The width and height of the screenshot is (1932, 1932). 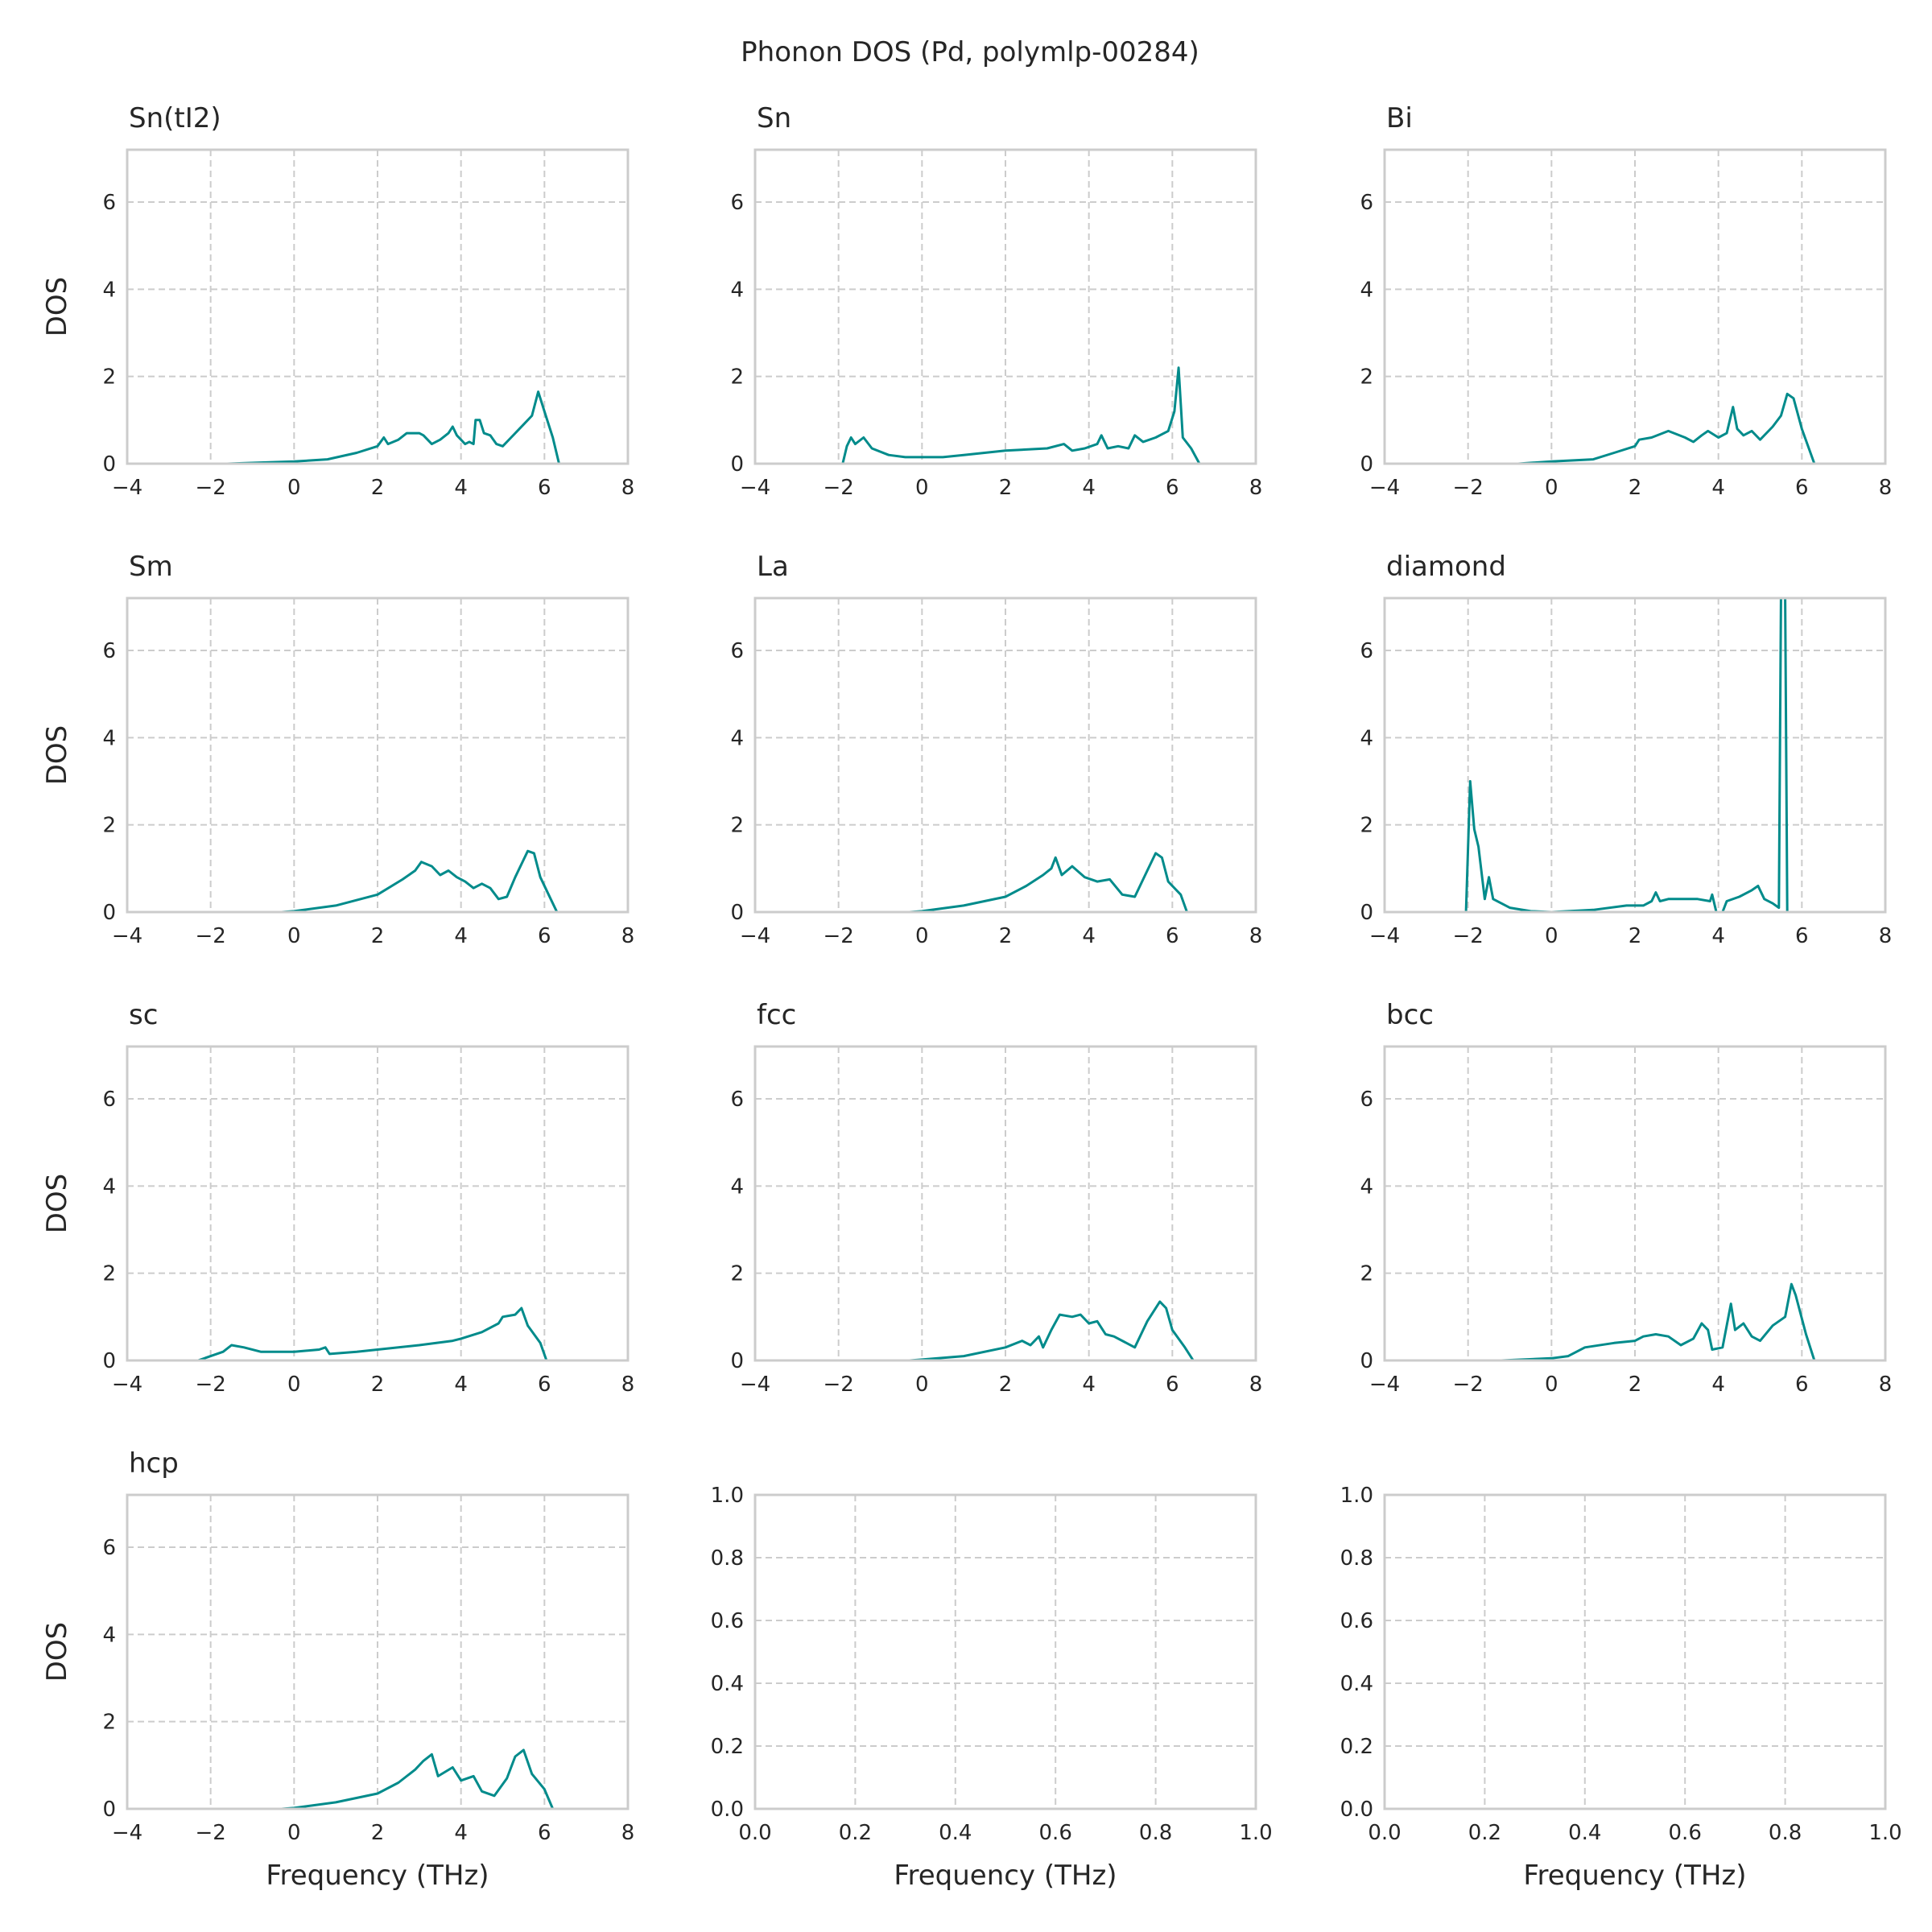 What do you see at coordinates (175, 118) in the screenshot?
I see `subplot-title: Sn(tI2)` at bounding box center [175, 118].